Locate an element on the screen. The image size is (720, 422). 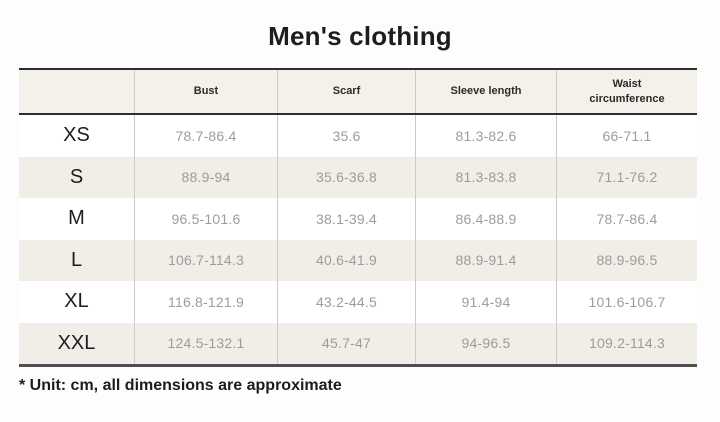
cell-waist-circumference: 66-71.1 is located at coordinates (626, 136).